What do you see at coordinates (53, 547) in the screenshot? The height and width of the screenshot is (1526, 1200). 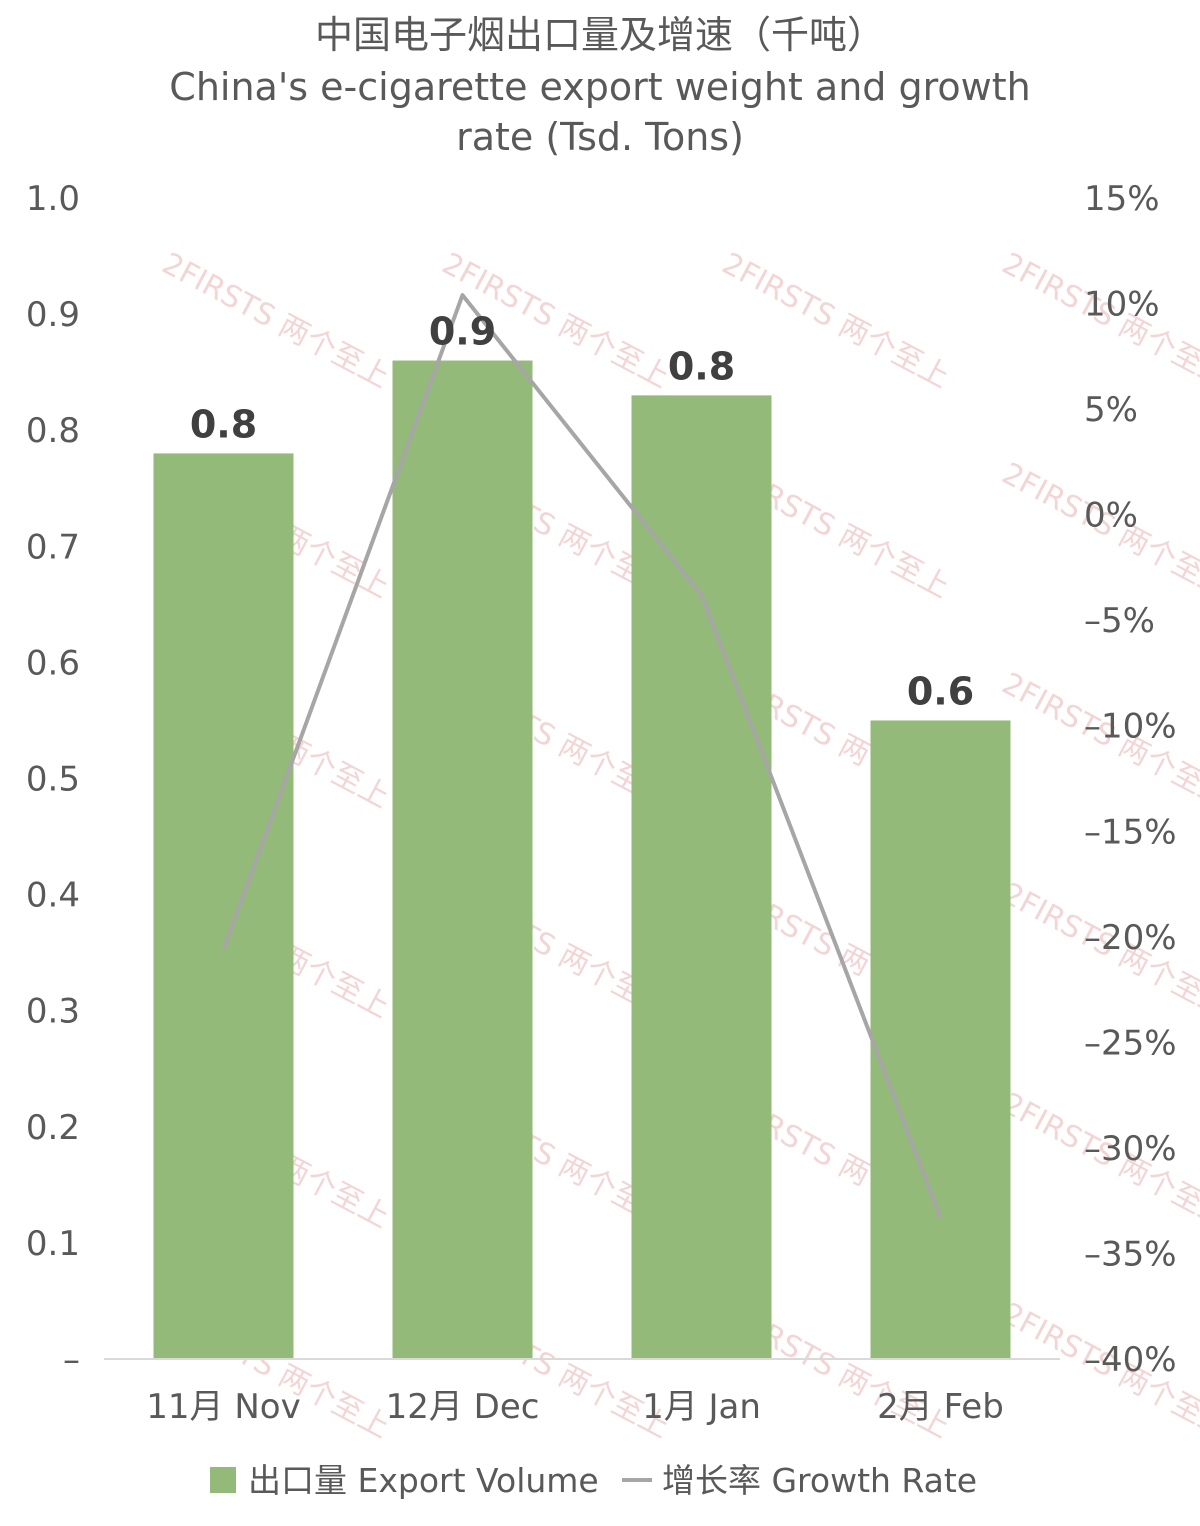 I see `left-tick-label: 0.7` at bounding box center [53, 547].